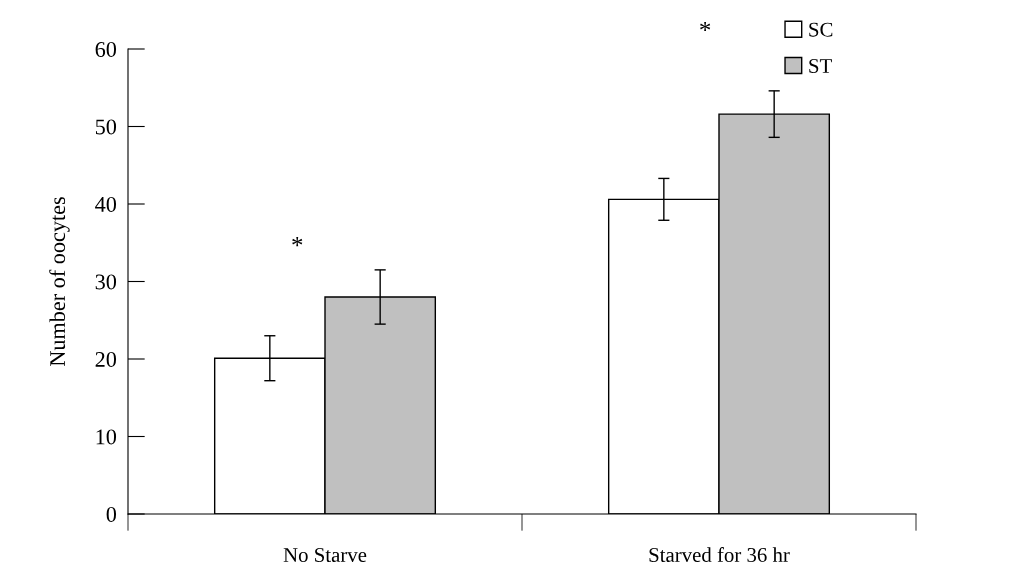 This screenshot has height=578, width=1011. What do you see at coordinates (111, 514) in the screenshot?
I see `y-tick-label: 0` at bounding box center [111, 514].